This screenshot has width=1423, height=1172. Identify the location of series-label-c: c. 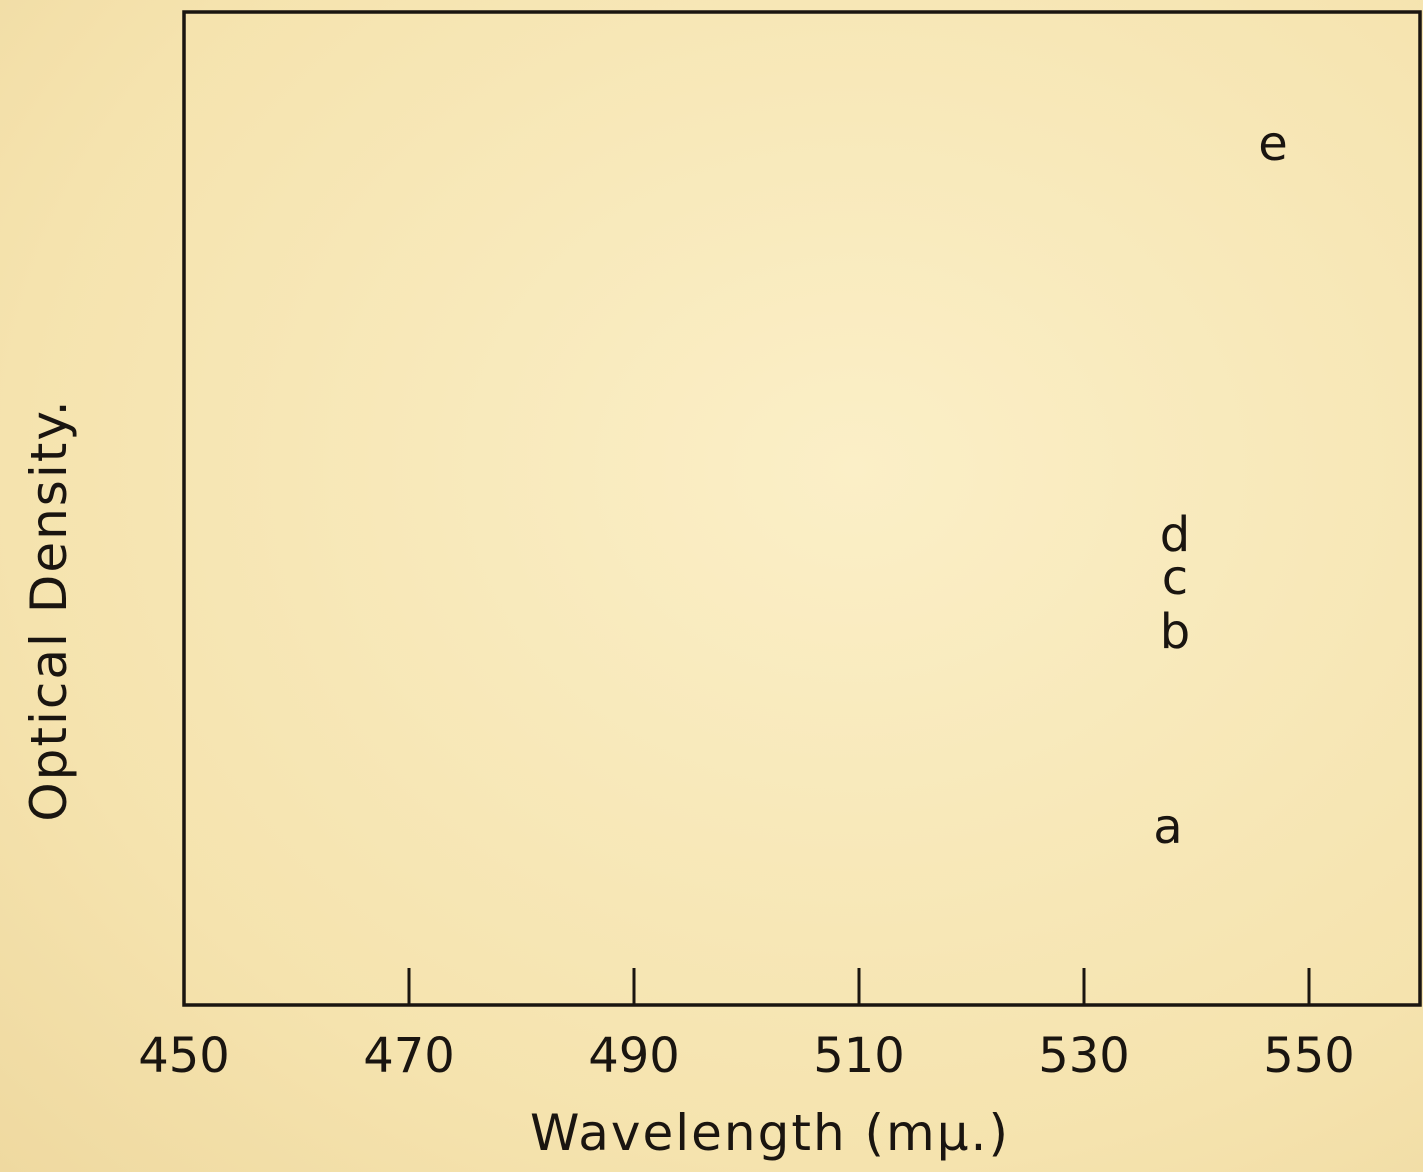
(1175, 578).